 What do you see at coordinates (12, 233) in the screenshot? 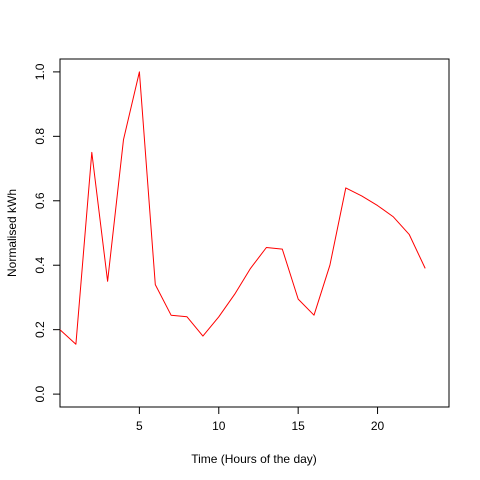
I see `y-axis-title: Normalised kWh` at bounding box center [12, 233].